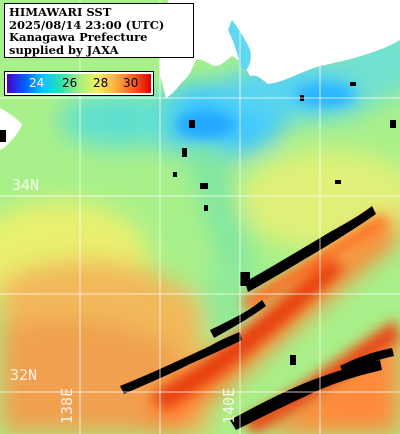  What do you see at coordinates (279, 49) in the screenshot?
I see `land-kanagawa` at bounding box center [279, 49].